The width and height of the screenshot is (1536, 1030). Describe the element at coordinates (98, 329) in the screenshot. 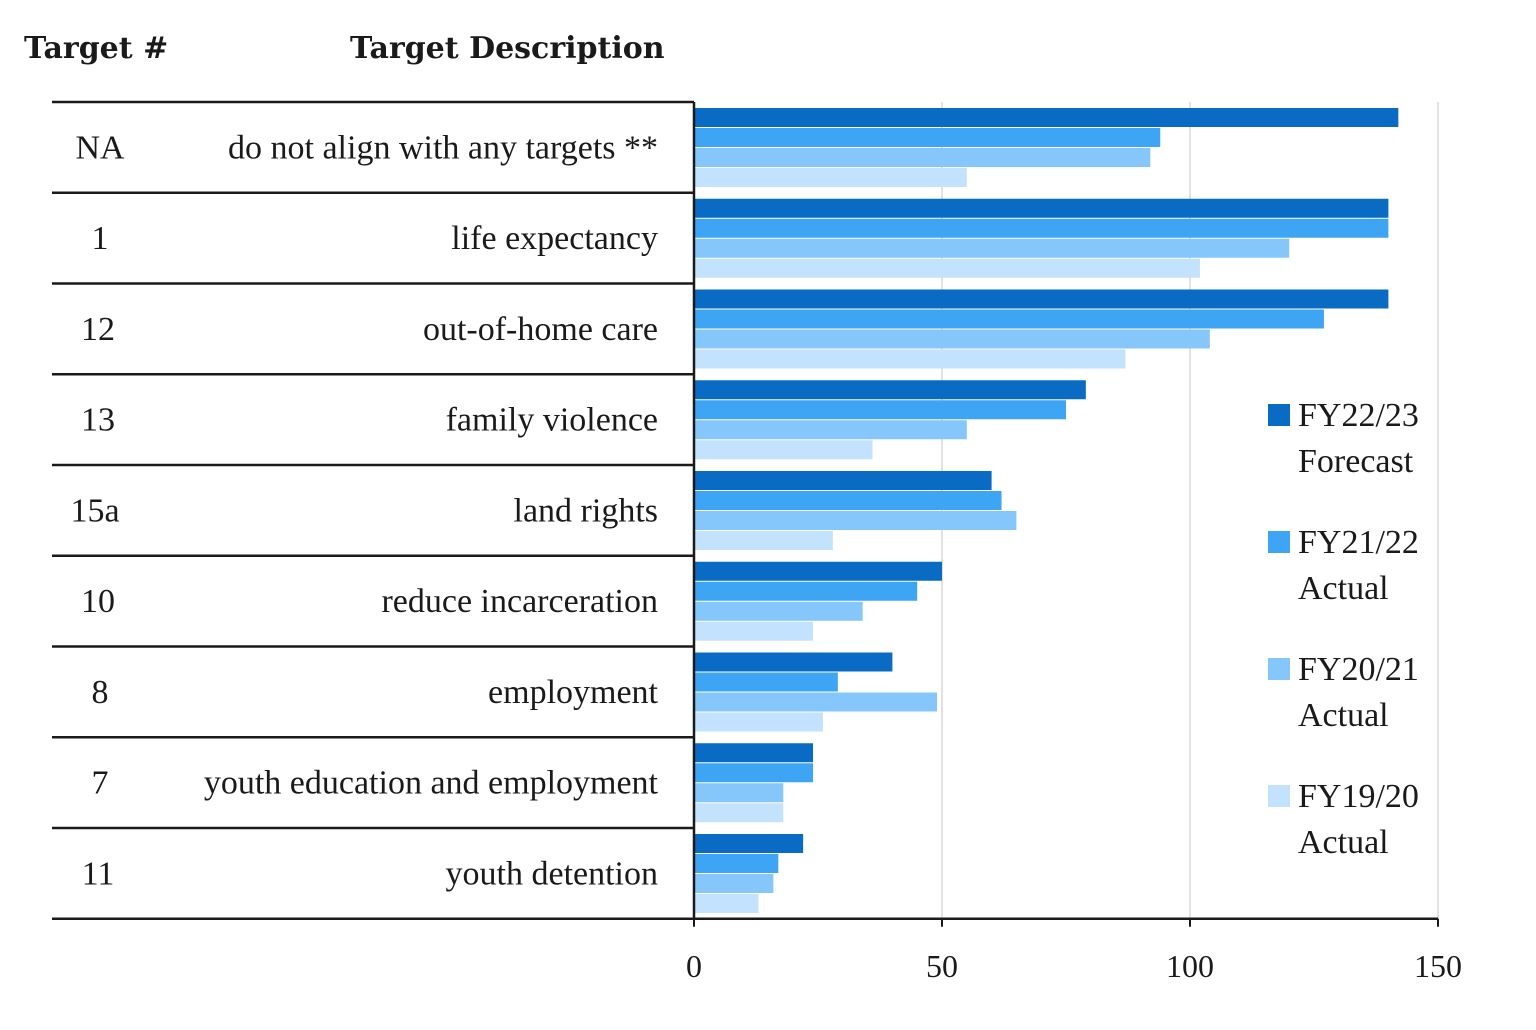

I see `target-number: 12` at that location.